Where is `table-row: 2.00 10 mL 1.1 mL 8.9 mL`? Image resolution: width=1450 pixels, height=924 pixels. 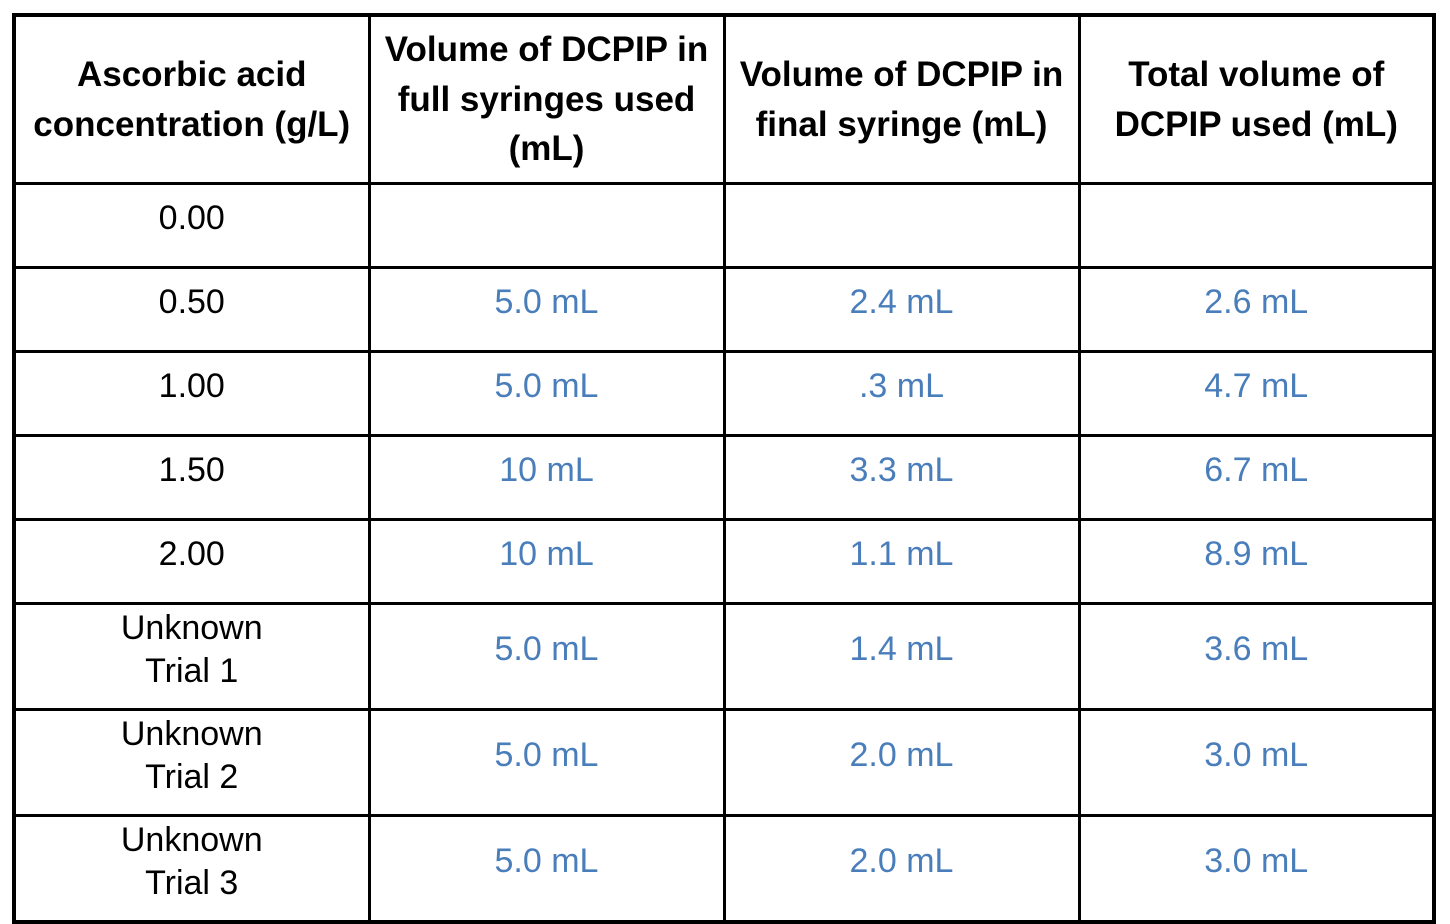 table-row: 2.00 10 mL 1.1 mL 8.9 mL is located at coordinates (724, 562).